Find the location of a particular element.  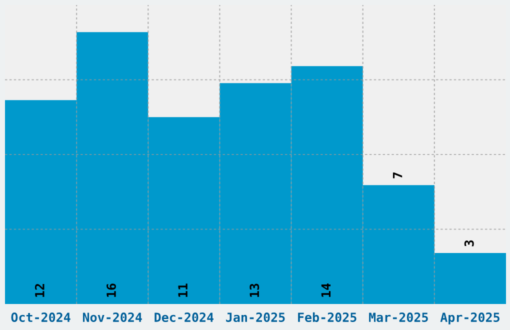

data-label: 7 is located at coordinates (397, 175).